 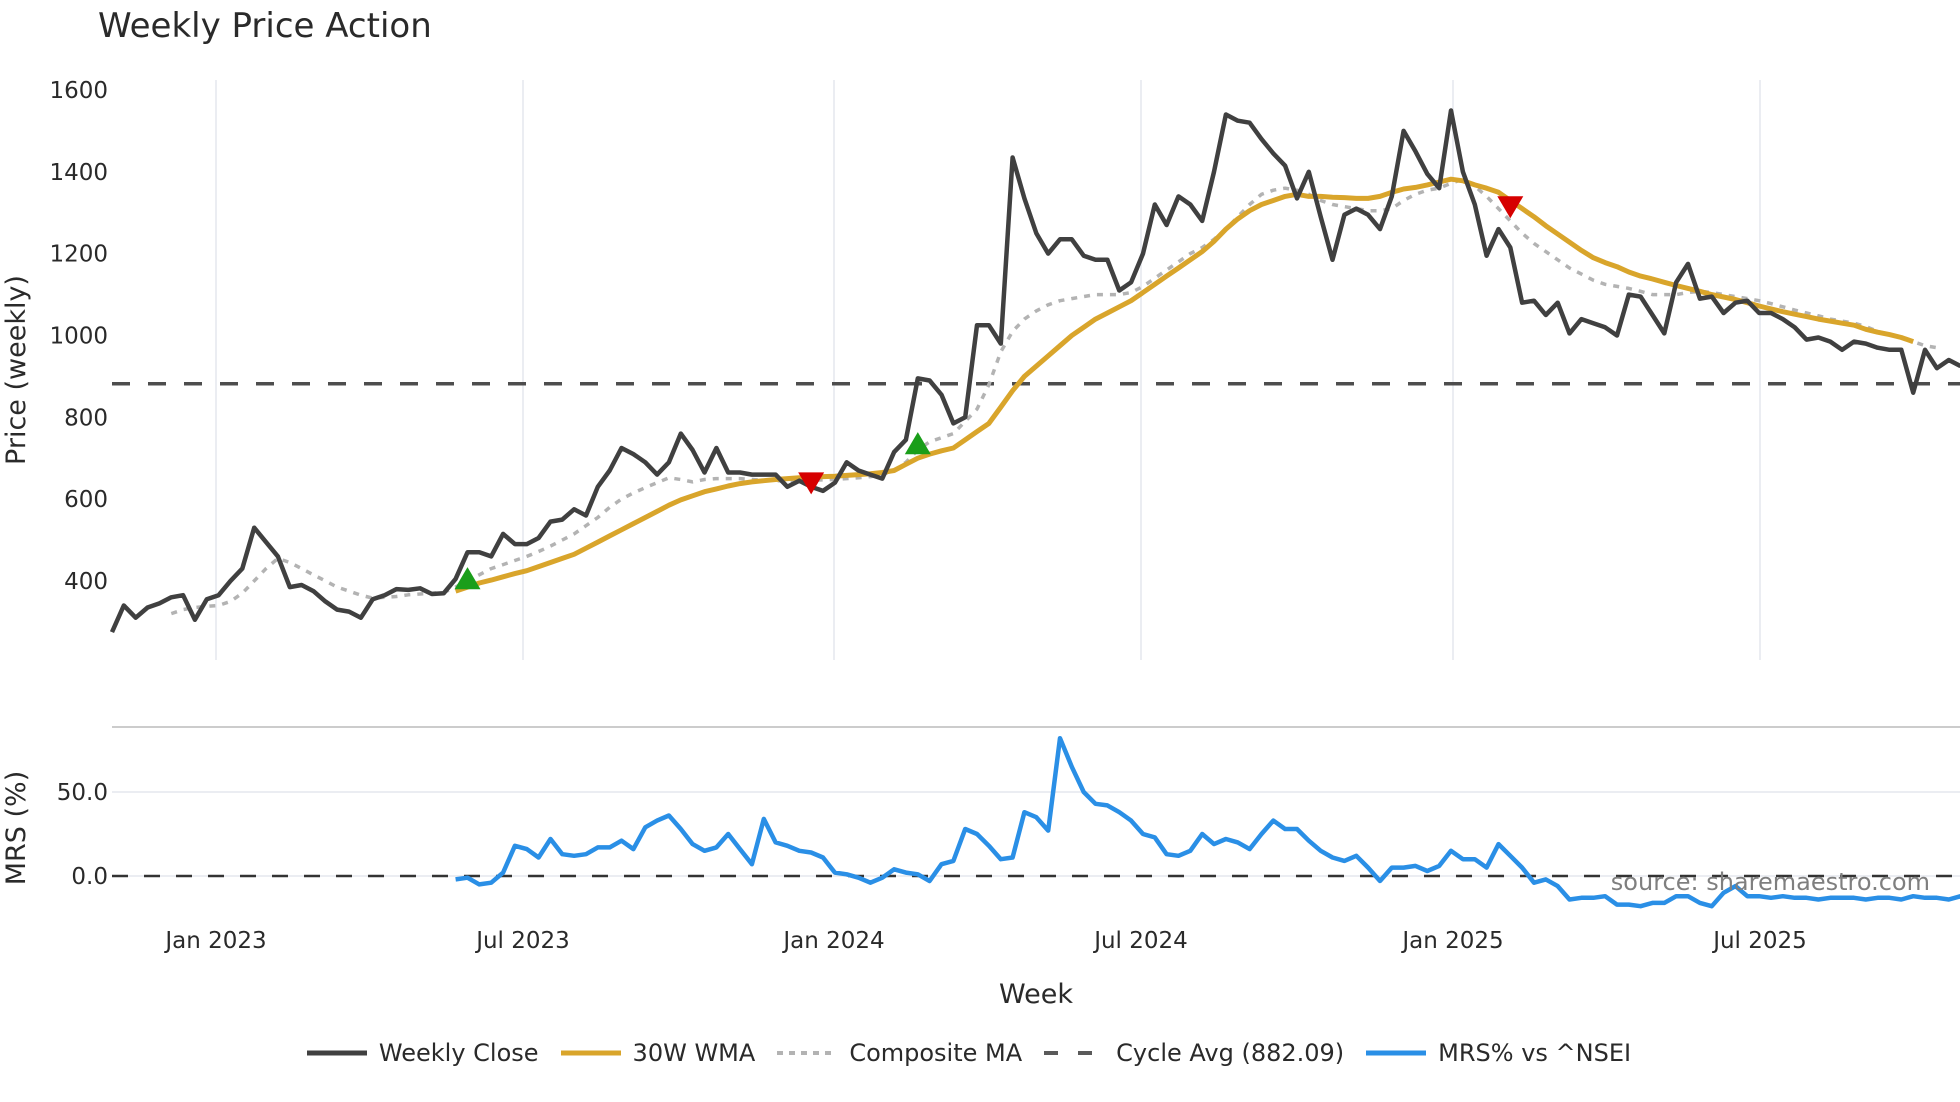 What do you see at coordinates (16, 370) in the screenshot?
I see `price-y-axis-title: Price (weekly)` at bounding box center [16, 370].